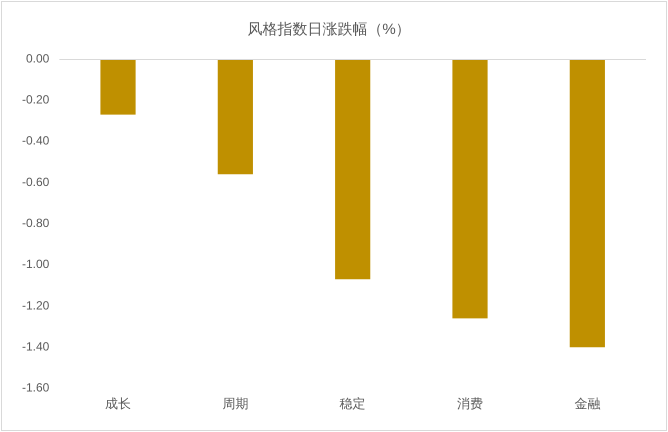  I want to click on y-tick-label: -0.20, so click(36, 99).